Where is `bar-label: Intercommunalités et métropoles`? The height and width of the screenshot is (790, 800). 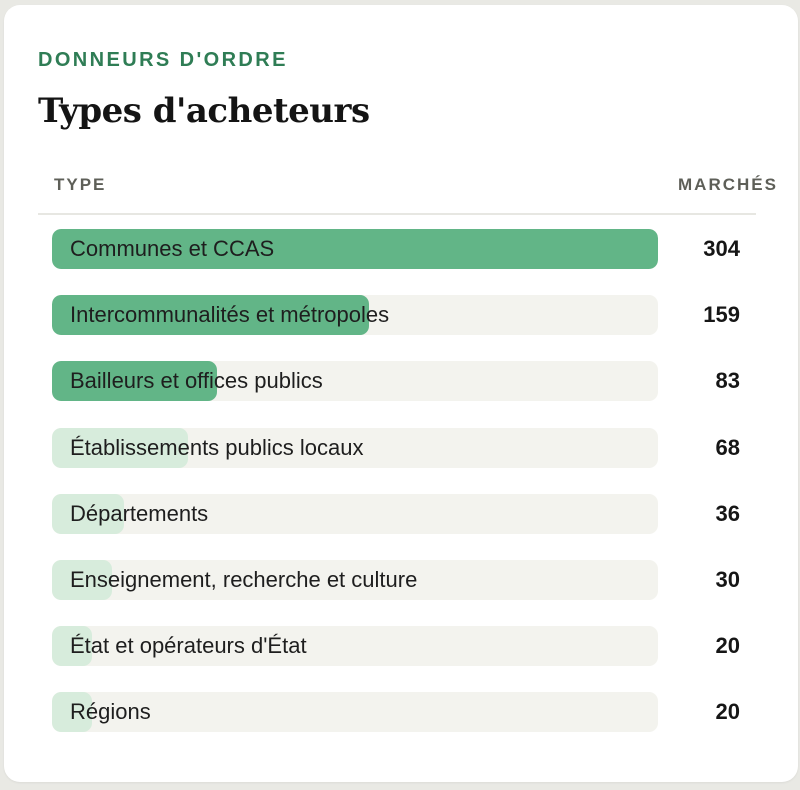
bar-label: Intercommunalités et métropoles is located at coordinates (230, 314).